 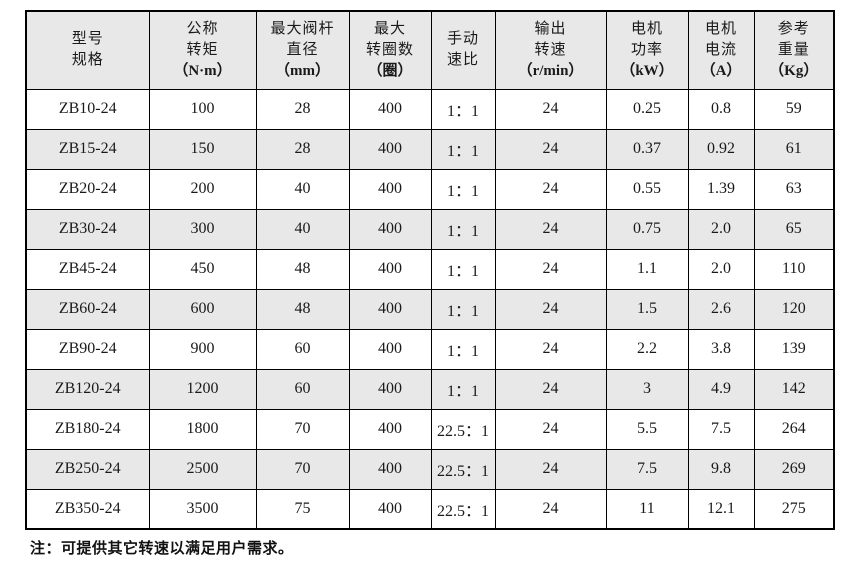 What do you see at coordinates (202, 269) in the screenshot?
I see `value-cell: 450` at bounding box center [202, 269].